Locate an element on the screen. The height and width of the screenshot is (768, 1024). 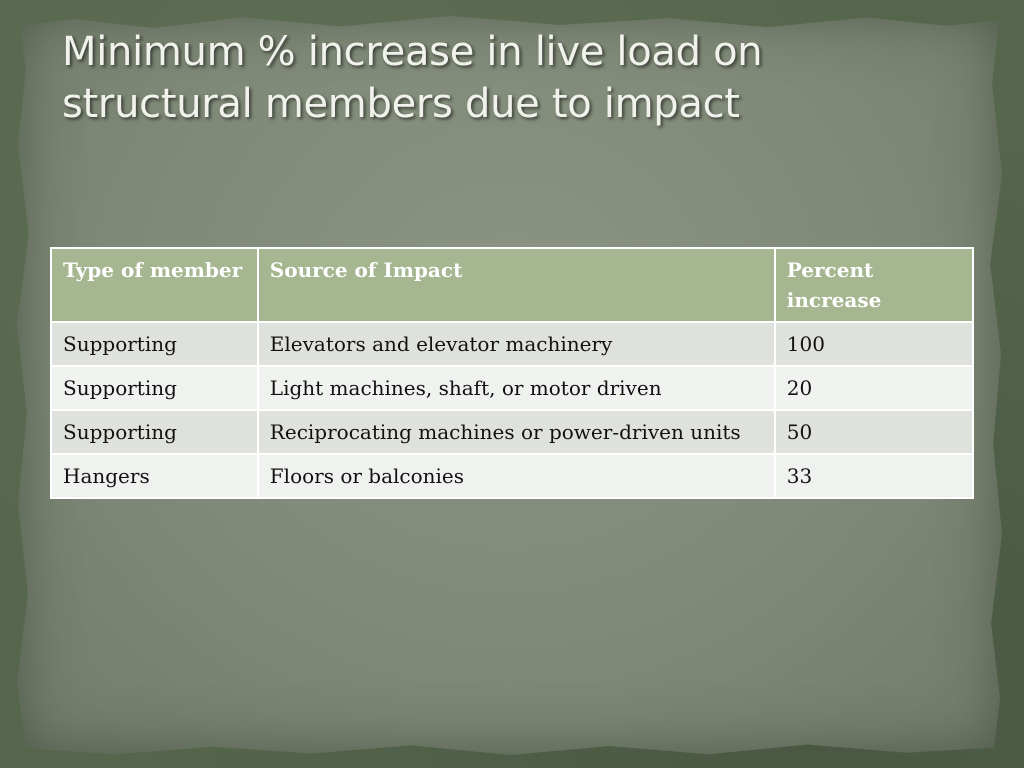
cell-source-of-impact: Elevators and elevator machinery is located at coordinates (516, 344).